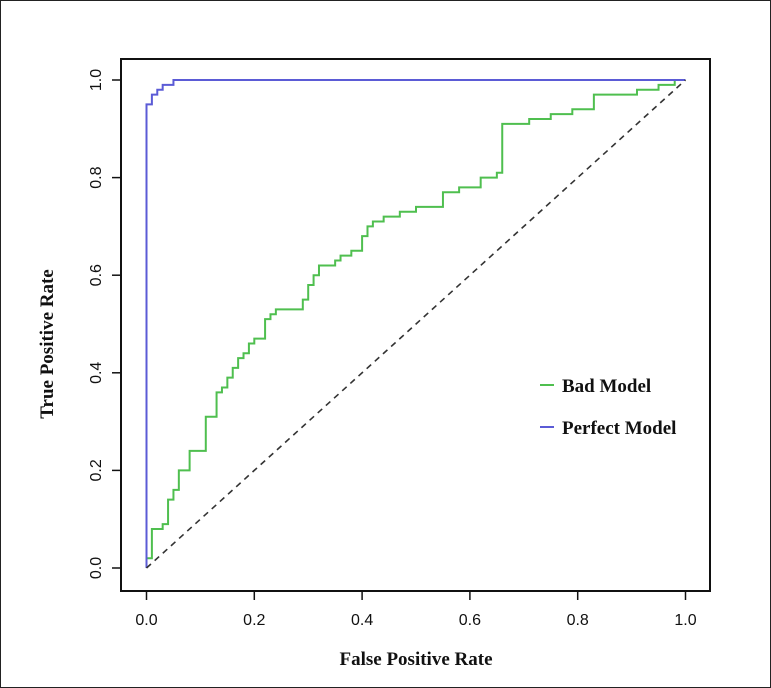  What do you see at coordinates (96, 177) in the screenshot?
I see `y-tick-label: 0.8` at bounding box center [96, 177].